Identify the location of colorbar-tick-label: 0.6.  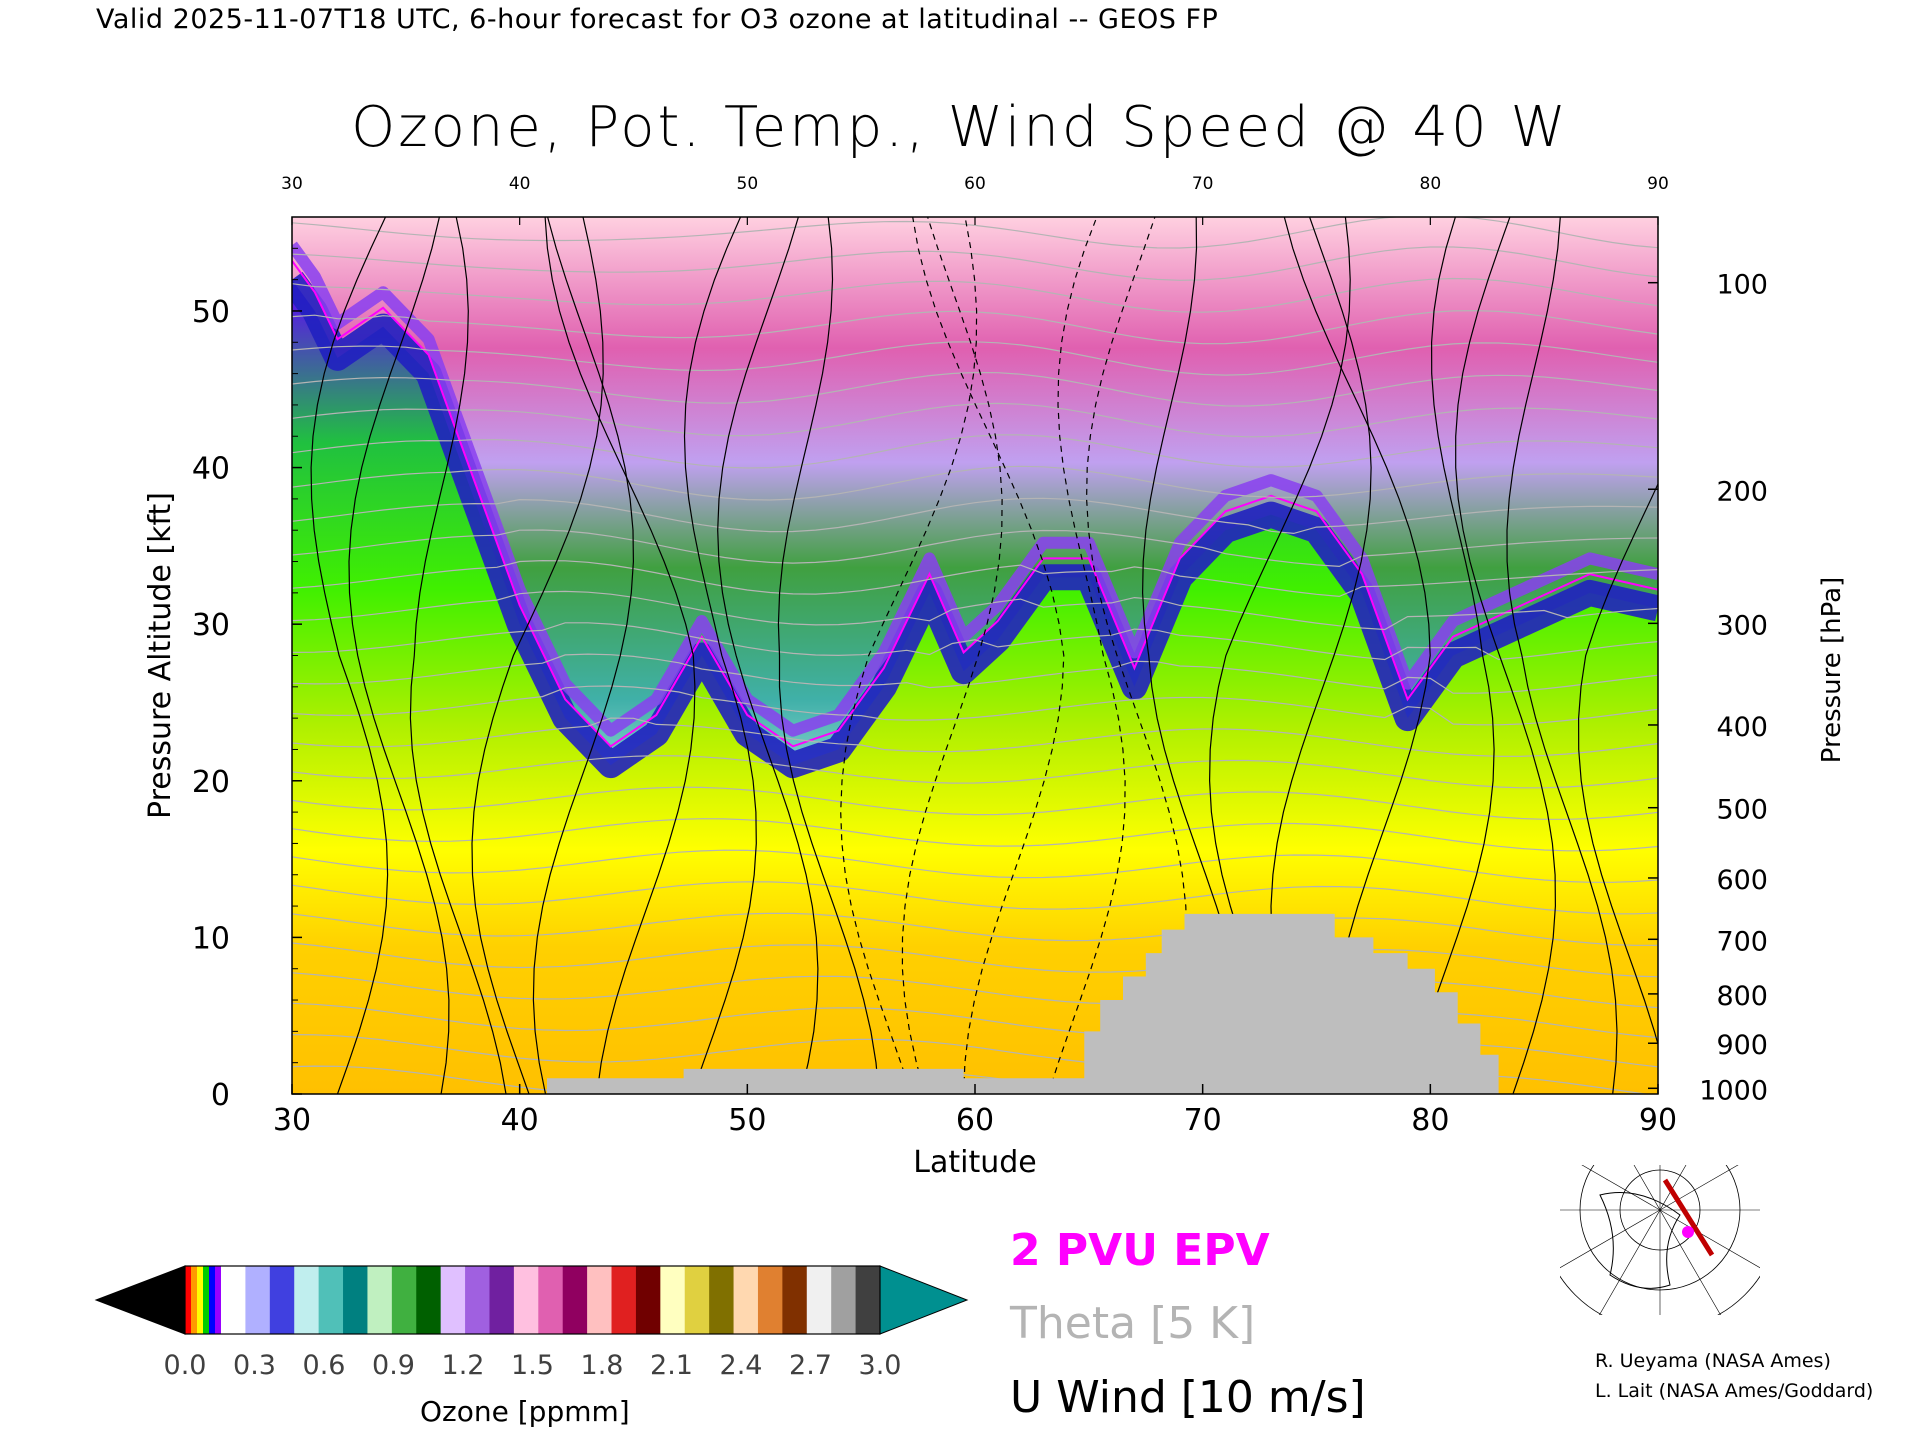
(324, 1365).